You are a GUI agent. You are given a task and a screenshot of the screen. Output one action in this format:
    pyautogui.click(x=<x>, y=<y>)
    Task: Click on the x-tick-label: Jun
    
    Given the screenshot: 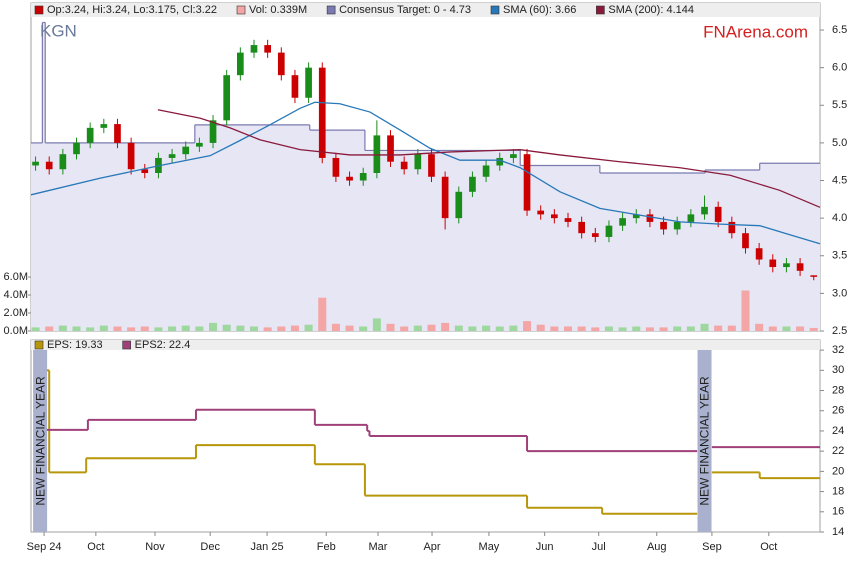 What is the action you would take?
    pyautogui.click(x=545, y=547)
    